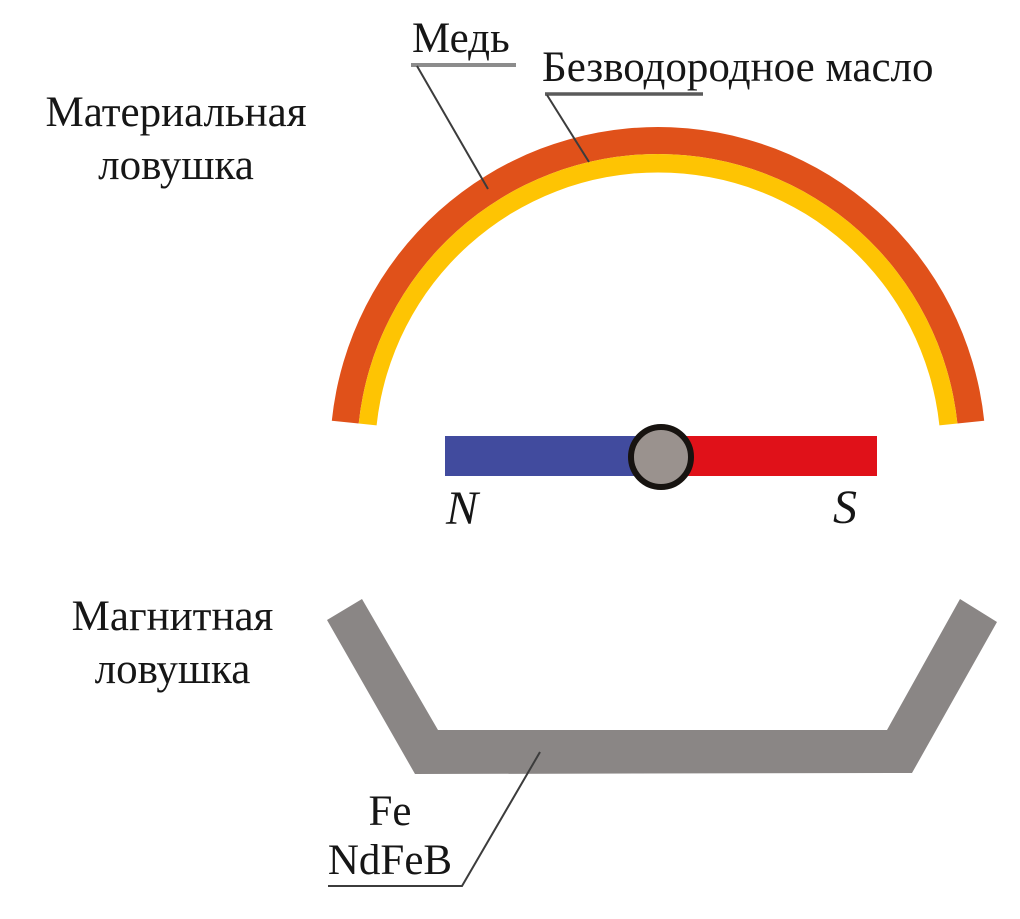 The width and height of the screenshot is (1020, 919). I want to click on copper-label: Медь, so click(461, 38).